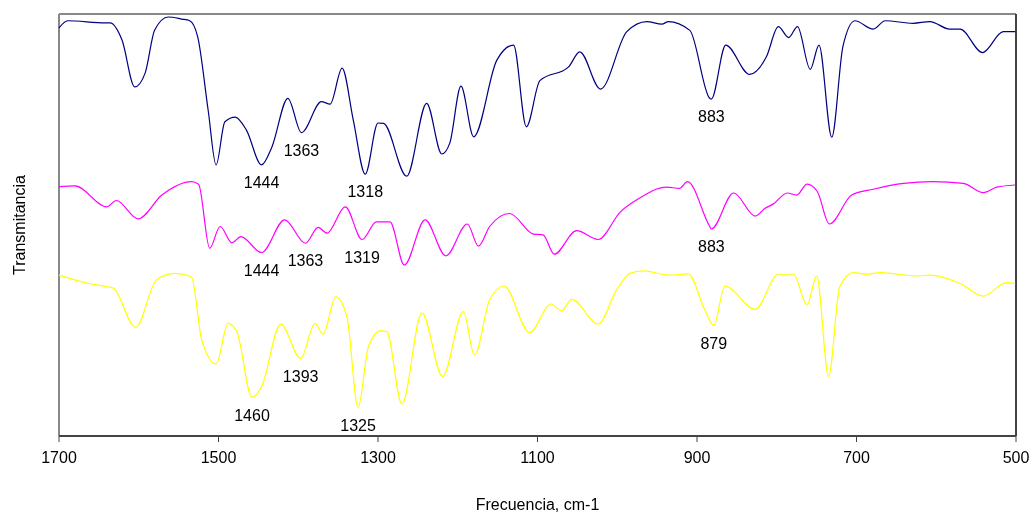 This screenshot has width=1035, height=518. What do you see at coordinates (300, 376) in the screenshot?
I see `annotation: 1393` at bounding box center [300, 376].